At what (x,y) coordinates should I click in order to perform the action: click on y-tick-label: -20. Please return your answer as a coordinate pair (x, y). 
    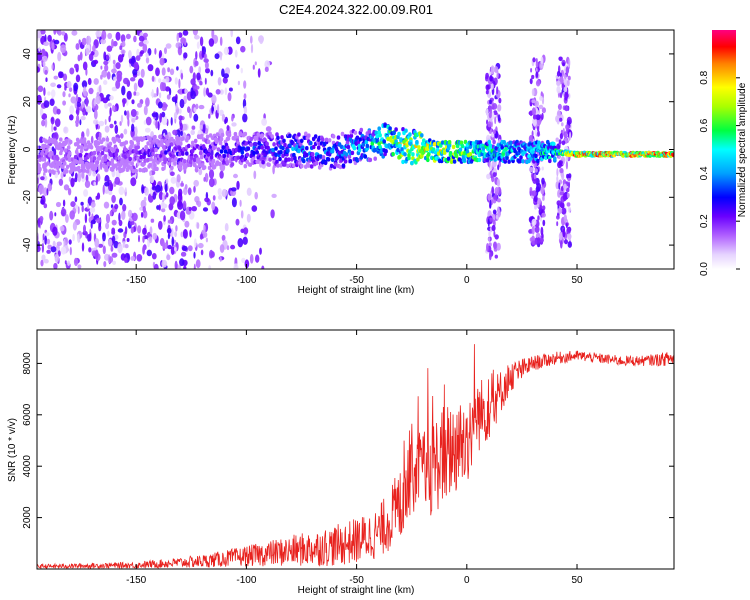
    Looking at the image, I should click on (27, 197).